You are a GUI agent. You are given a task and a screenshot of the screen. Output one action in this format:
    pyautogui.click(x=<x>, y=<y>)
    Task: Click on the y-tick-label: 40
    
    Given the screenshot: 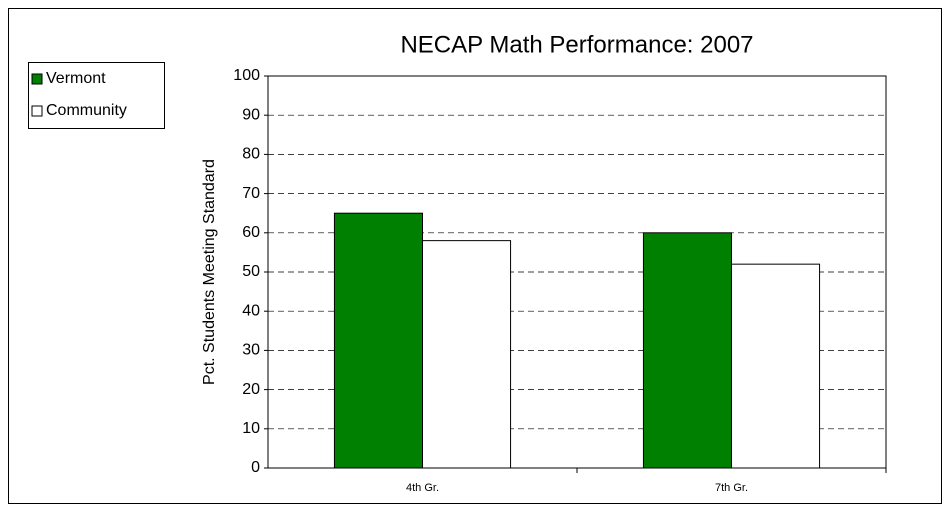 What is the action you would take?
    pyautogui.click(x=251, y=310)
    